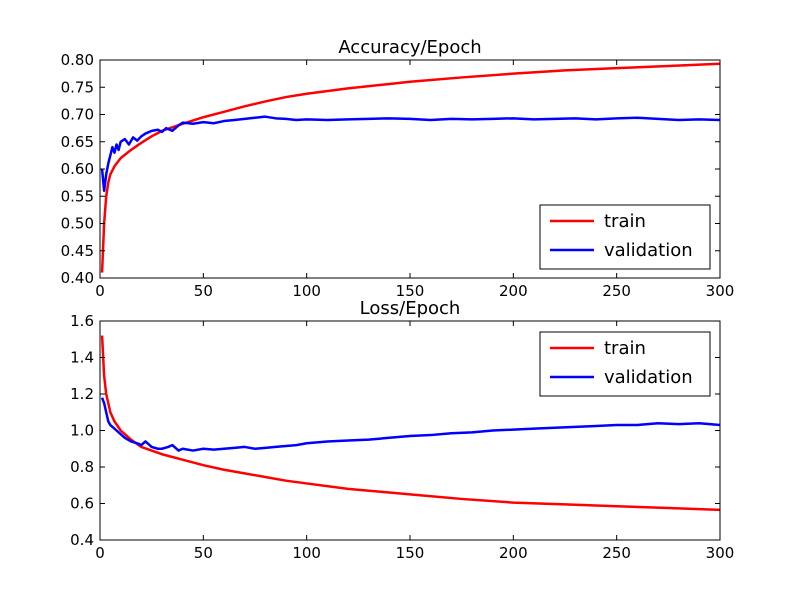 The height and width of the screenshot is (600, 800). I want to click on accuracy-legend: train validation, so click(625, 237).